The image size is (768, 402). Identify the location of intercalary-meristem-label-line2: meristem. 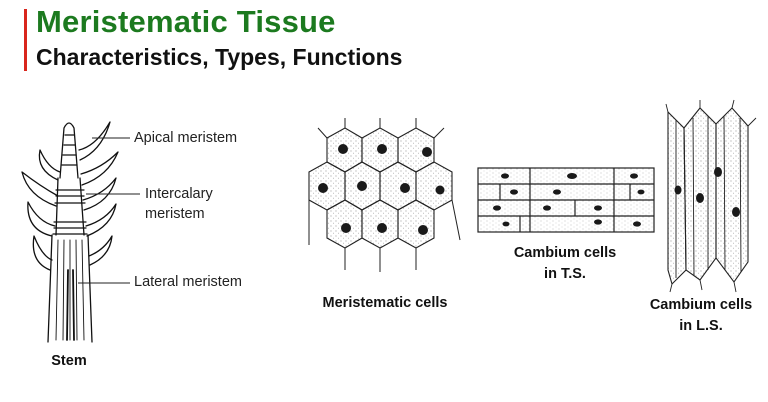
(175, 214).